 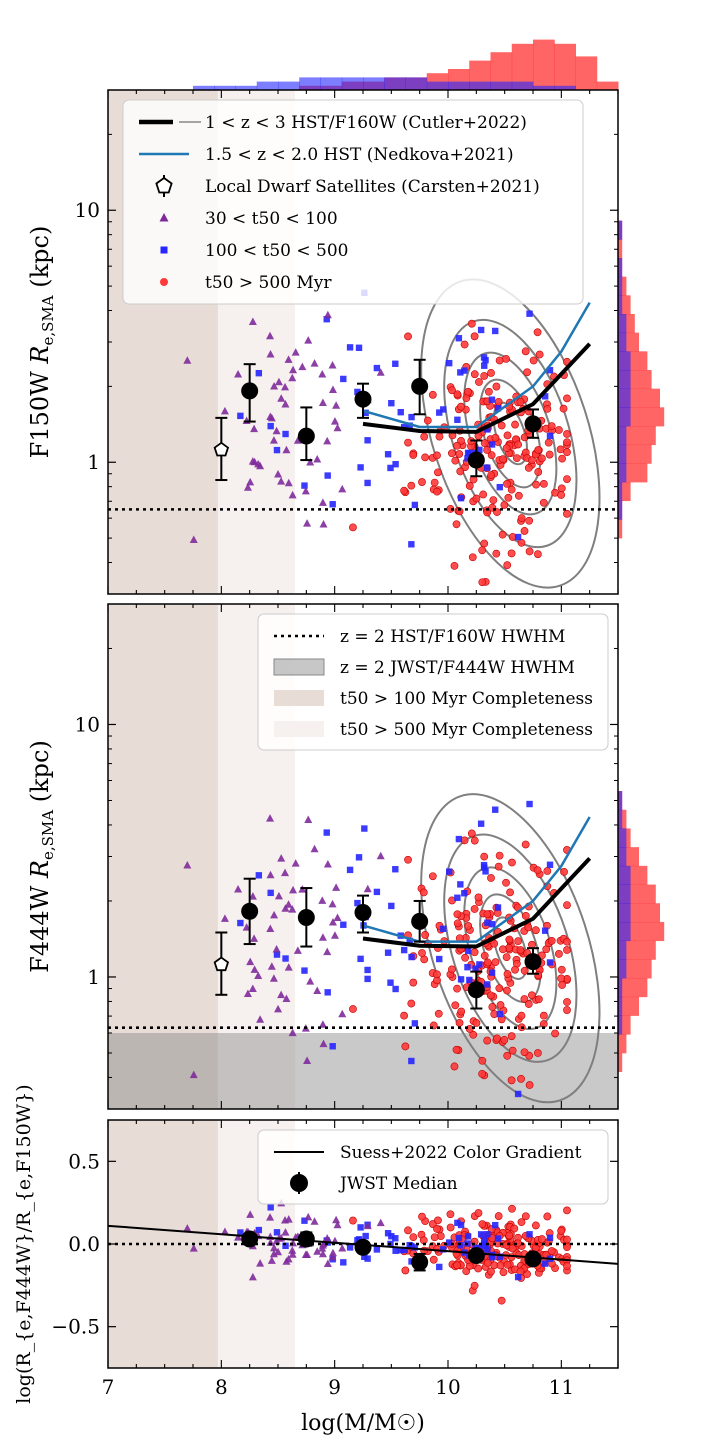 What do you see at coordinates (75, 1327) in the screenshot?
I see `y-tick-label: −0.5` at bounding box center [75, 1327].